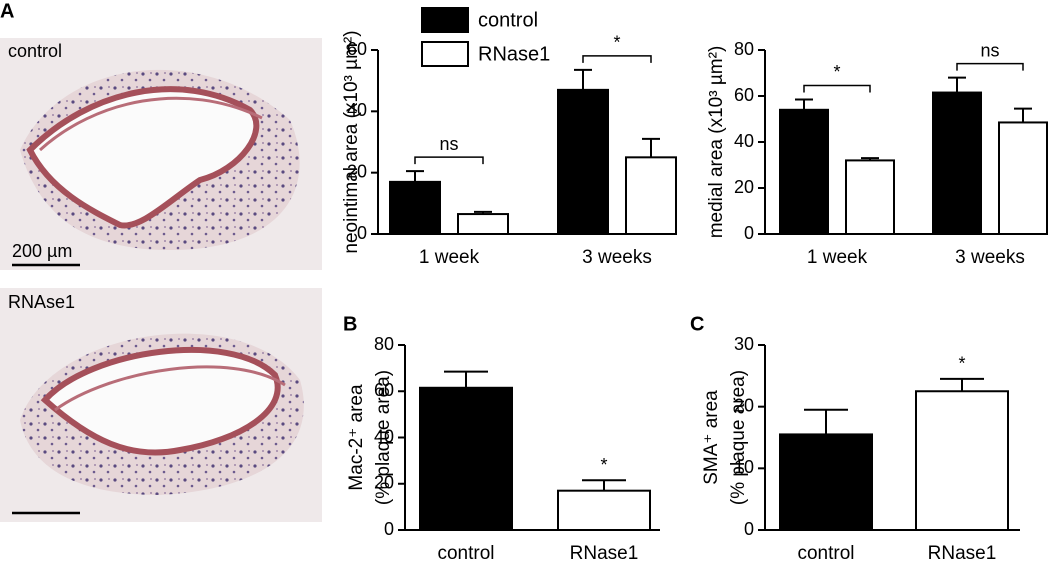 The height and width of the screenshot is (563, 1050). I want to click on image-label: RNAse1, so click(41, 302).